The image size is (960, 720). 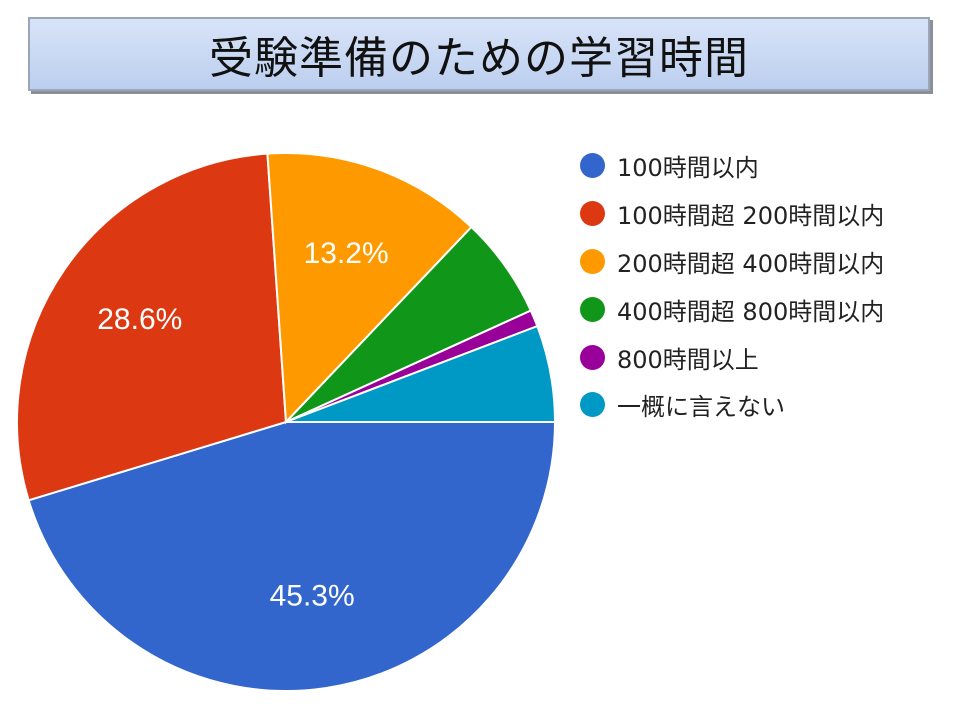 I want to click on legend-label: 100時間超 200時間以内, so click(x=751, y=216).